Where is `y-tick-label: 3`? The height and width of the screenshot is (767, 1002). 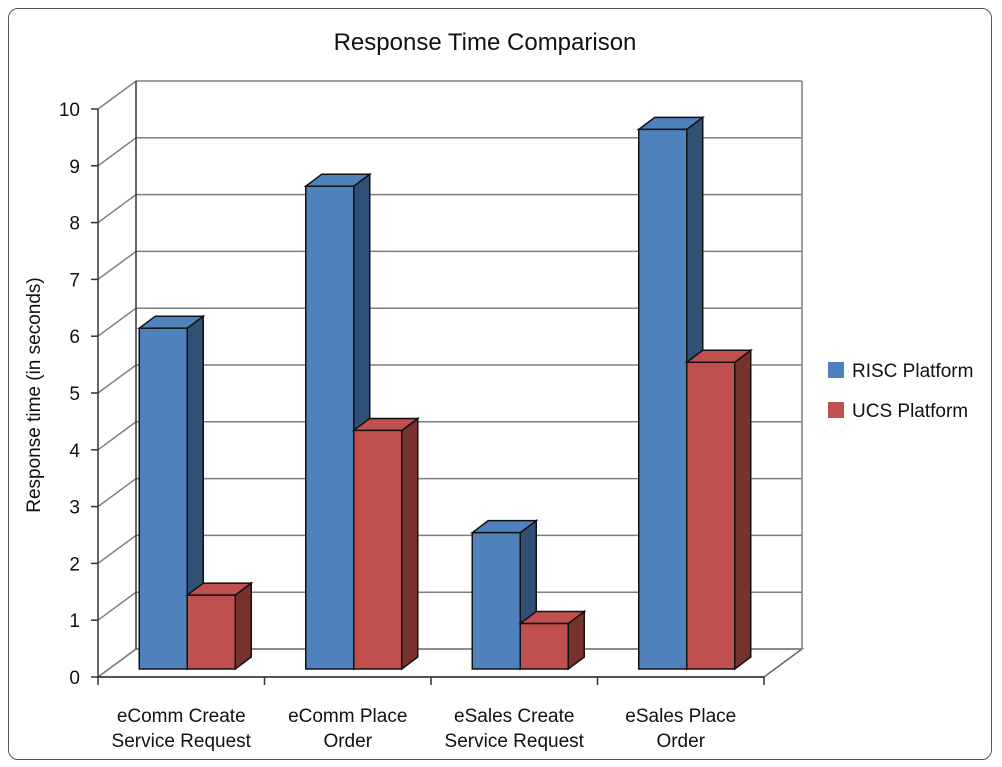 y-tick-label: 3 is located at coordinates (74, 508).